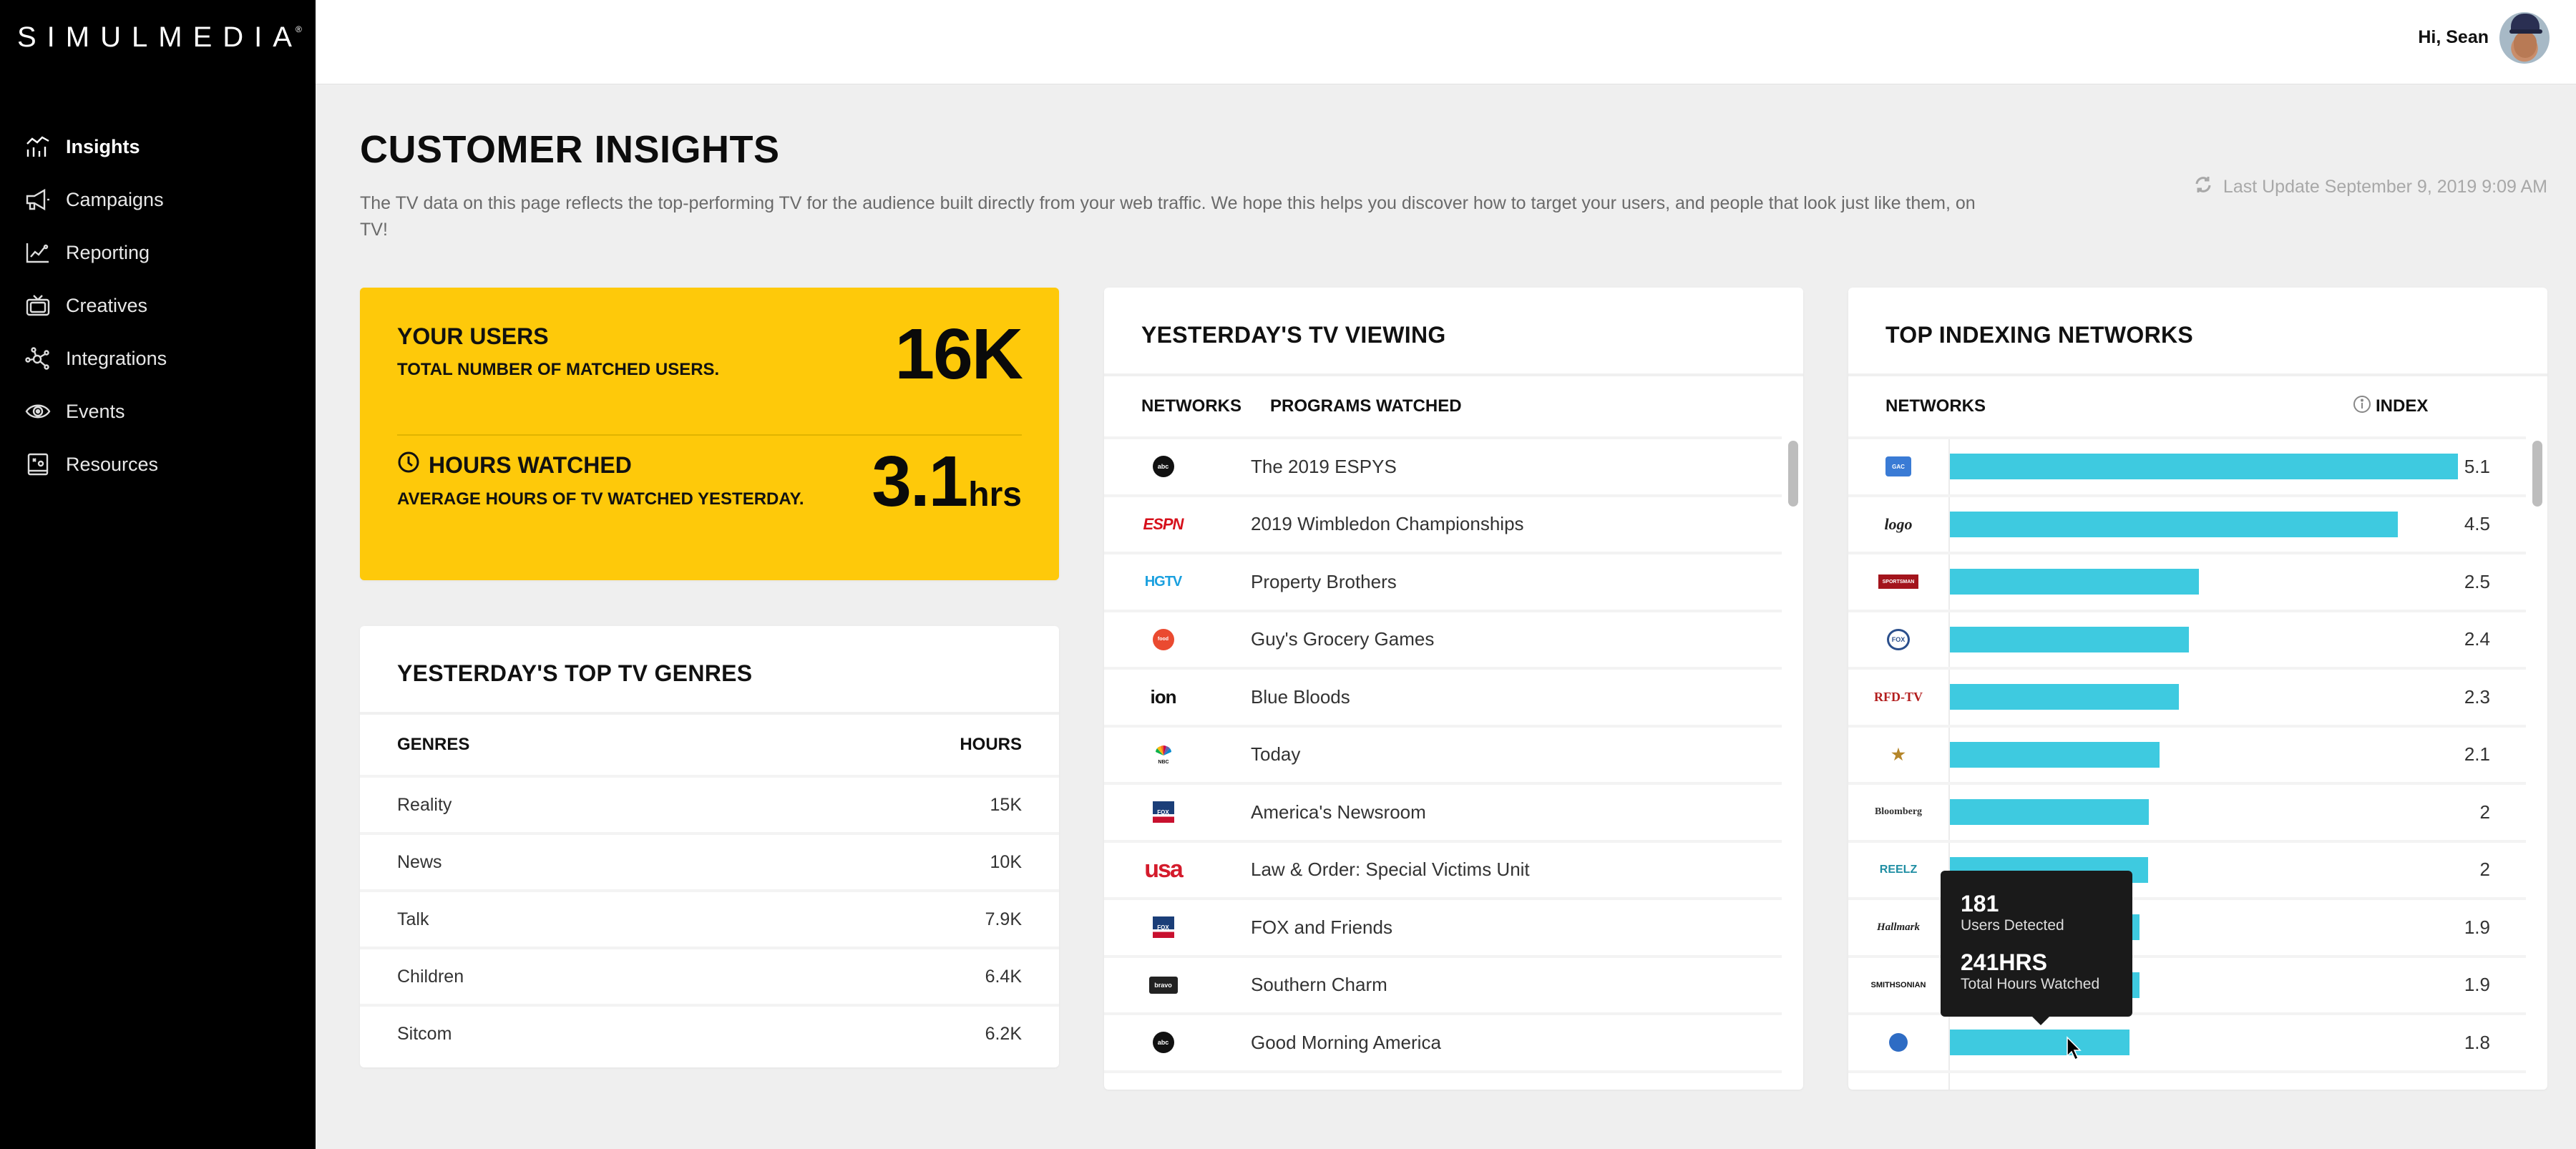 This screenshot has height=1149, width=2576. What do you see at coordinates (2477, 754) in the screenshot?
I see `index-value: 2.1` at bounding box center [2477, 754].